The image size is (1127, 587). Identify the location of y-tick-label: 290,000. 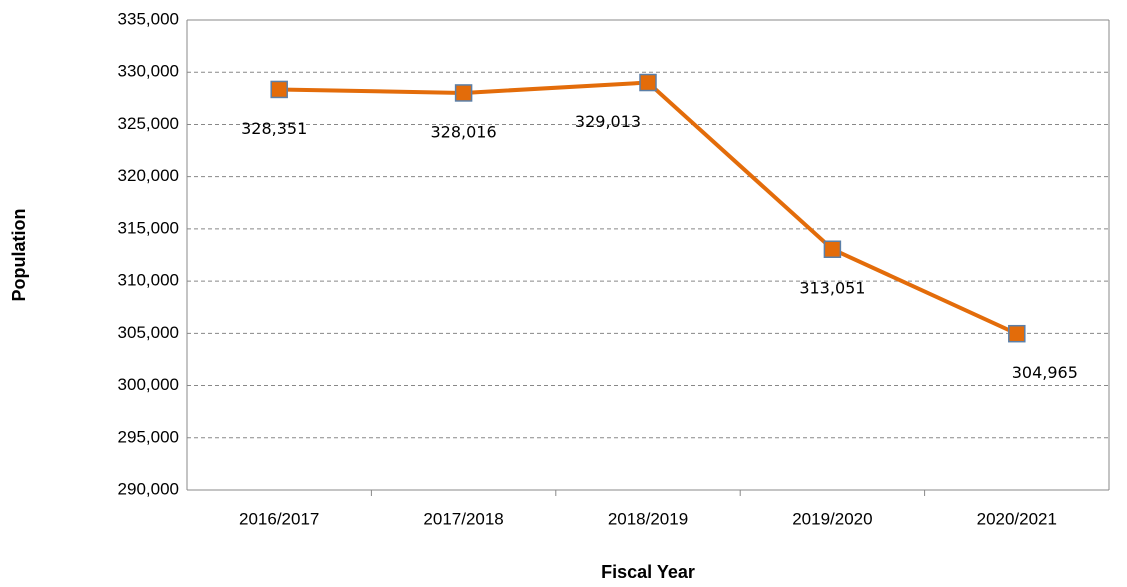
(148, 488).